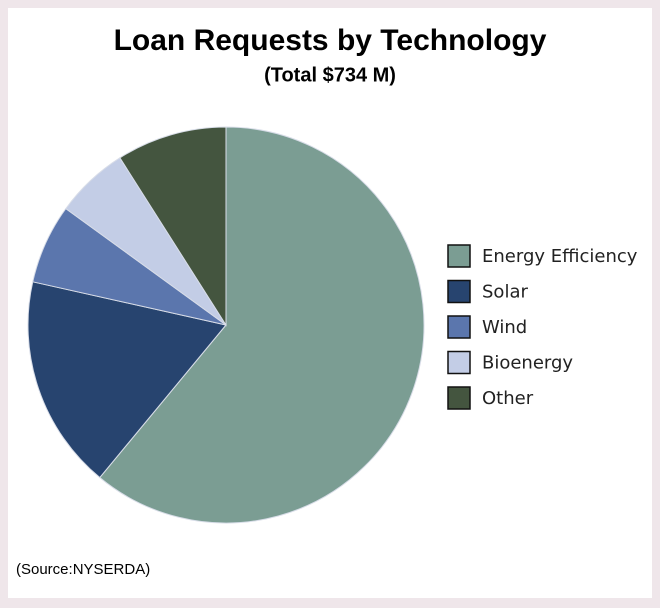 Image resolution: width=660 pixels, height=608 pixels. Describe the element at coordinates (330, 75) in the screenshot. I see `chart-subtitle: (Total $734 M)` at that location.